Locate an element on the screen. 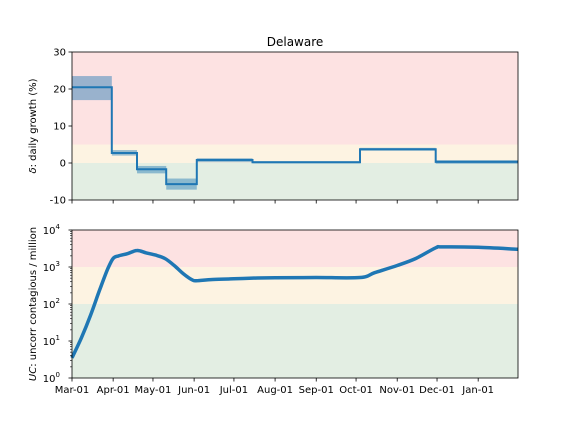 Image resolution: width=576 pixels, height=432 pixels. top-y-axis-label-text: : daily growth (%) is located at coordinates (33, 122).